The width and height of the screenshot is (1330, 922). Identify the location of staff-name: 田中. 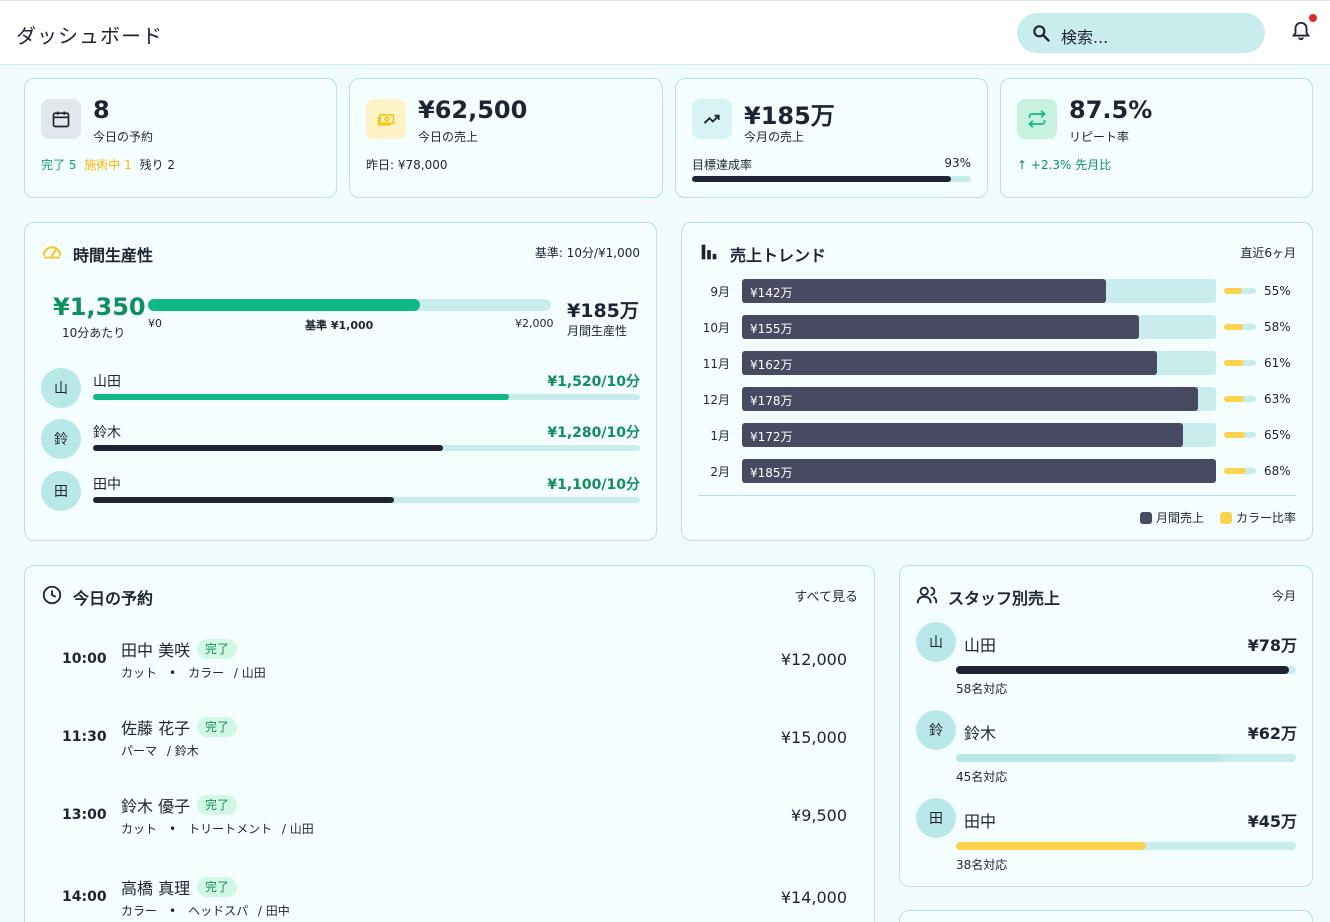
(107, 485).